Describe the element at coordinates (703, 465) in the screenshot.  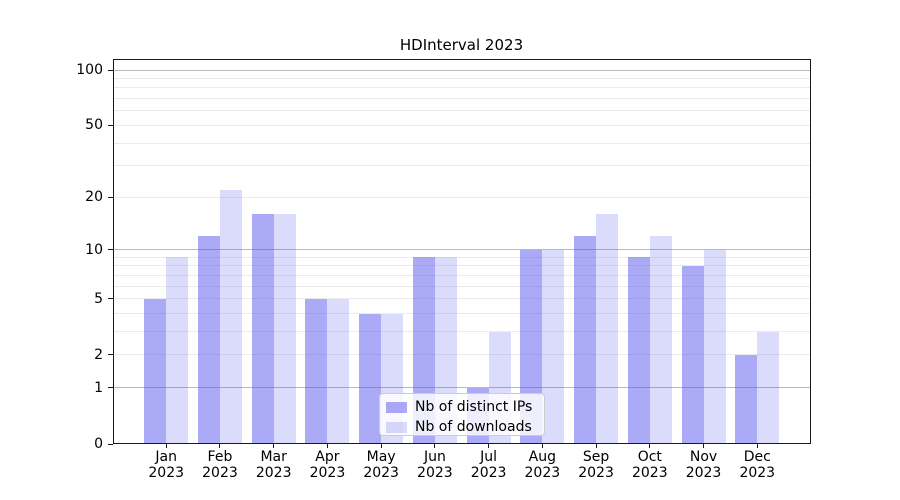
I see `x-tick-label-10: Nov 2023` at that location.